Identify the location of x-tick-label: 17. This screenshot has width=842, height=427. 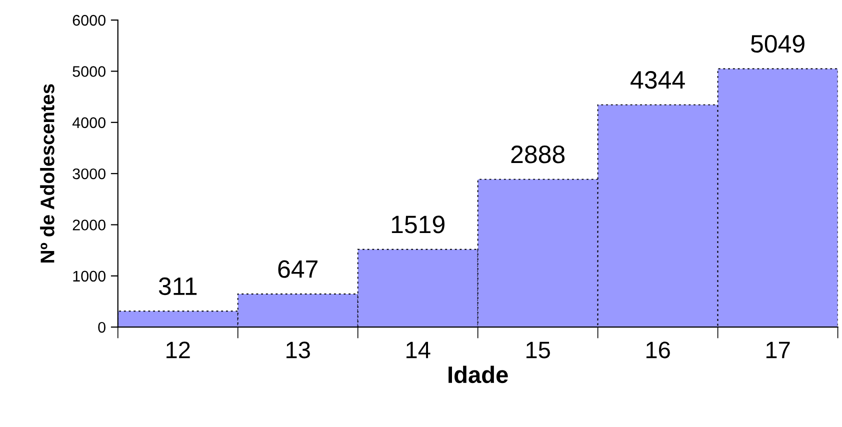
(778, 350).